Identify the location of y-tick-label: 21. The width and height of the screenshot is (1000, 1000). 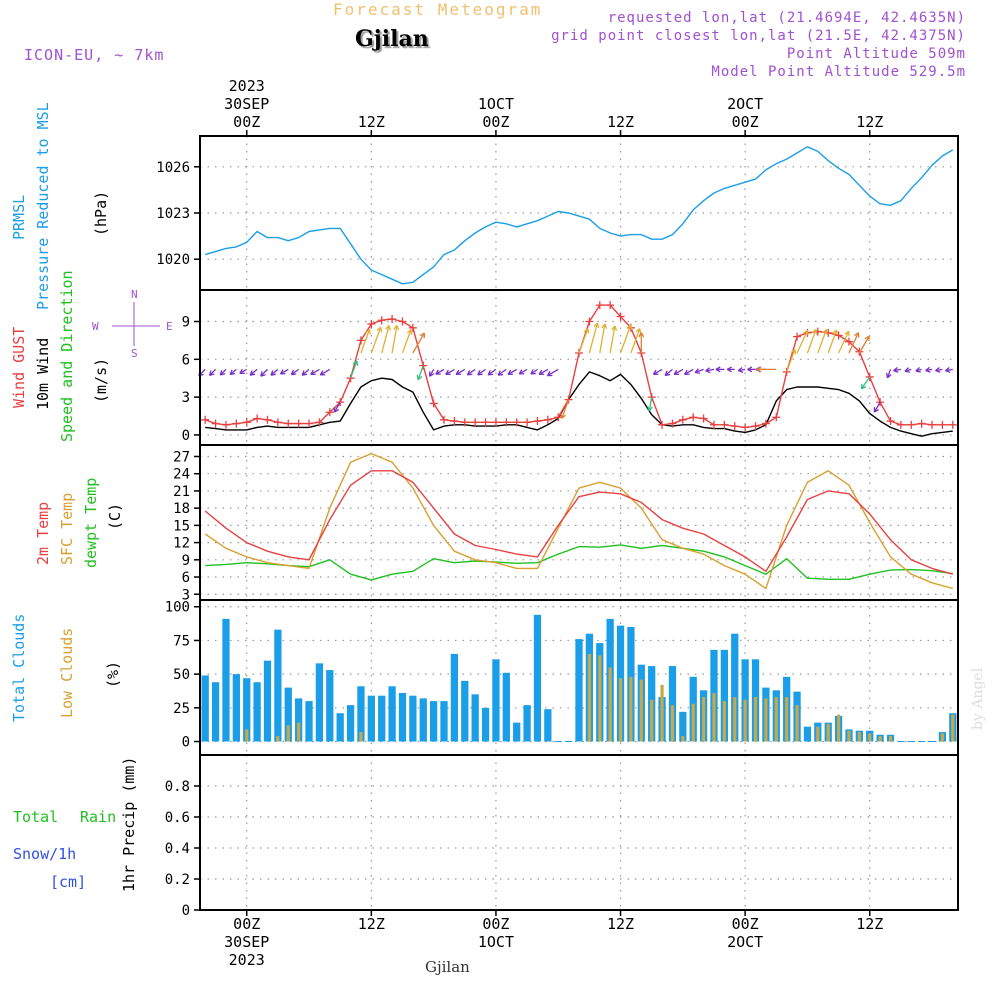
(181, 492).